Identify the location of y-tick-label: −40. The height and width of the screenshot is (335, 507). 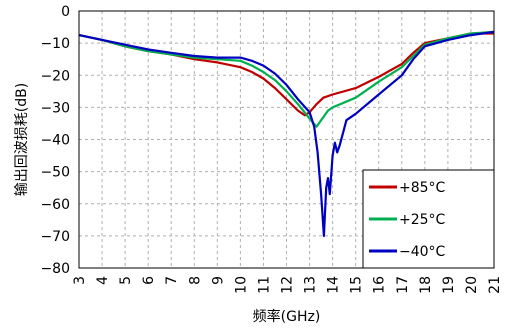
(55, 141).